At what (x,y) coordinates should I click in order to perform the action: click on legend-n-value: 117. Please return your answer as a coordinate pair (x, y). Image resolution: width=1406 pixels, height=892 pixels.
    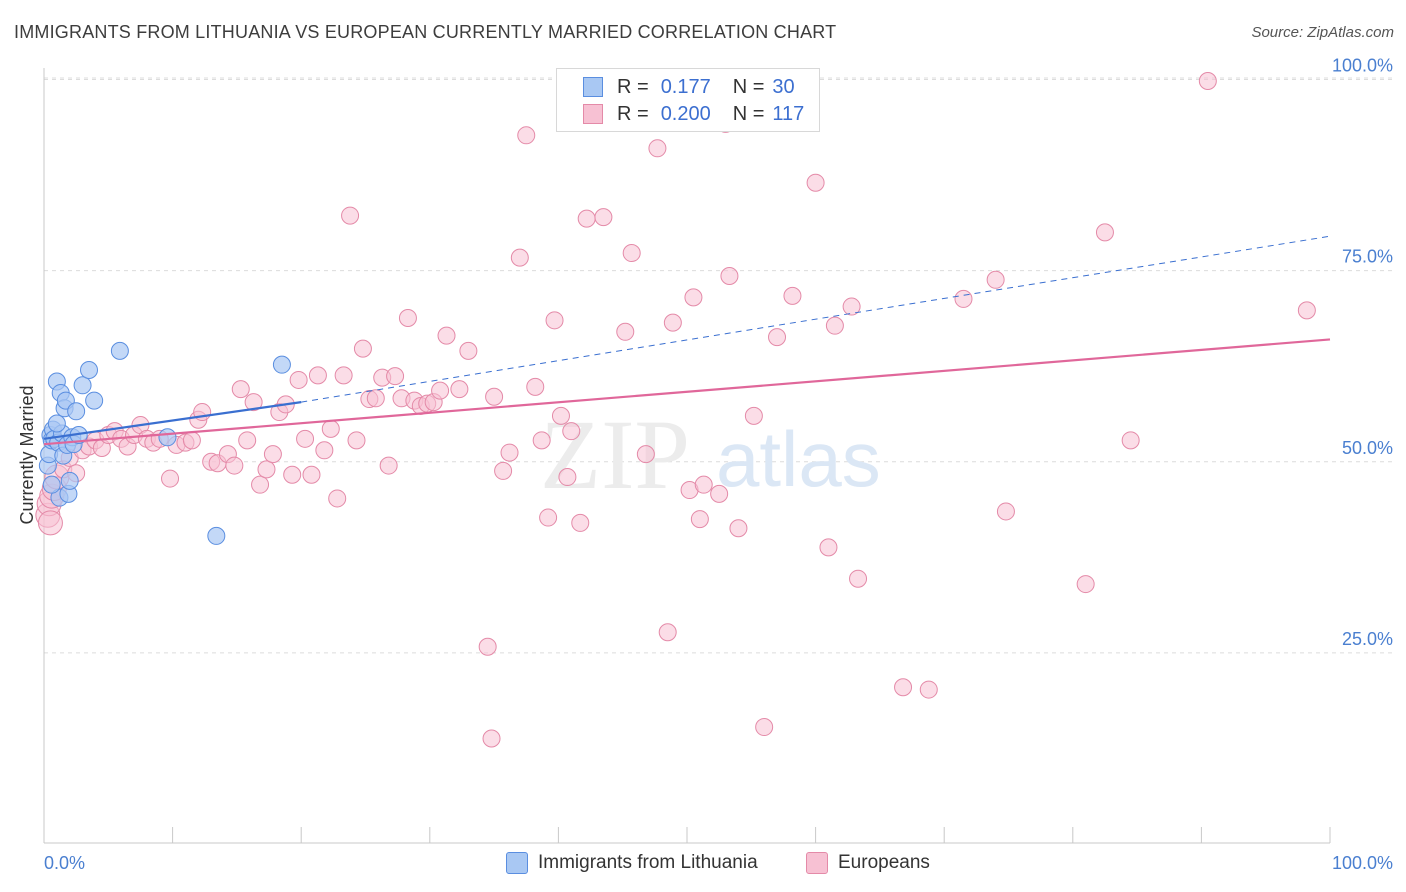
    Looking at the image, I should click on (788, 113).